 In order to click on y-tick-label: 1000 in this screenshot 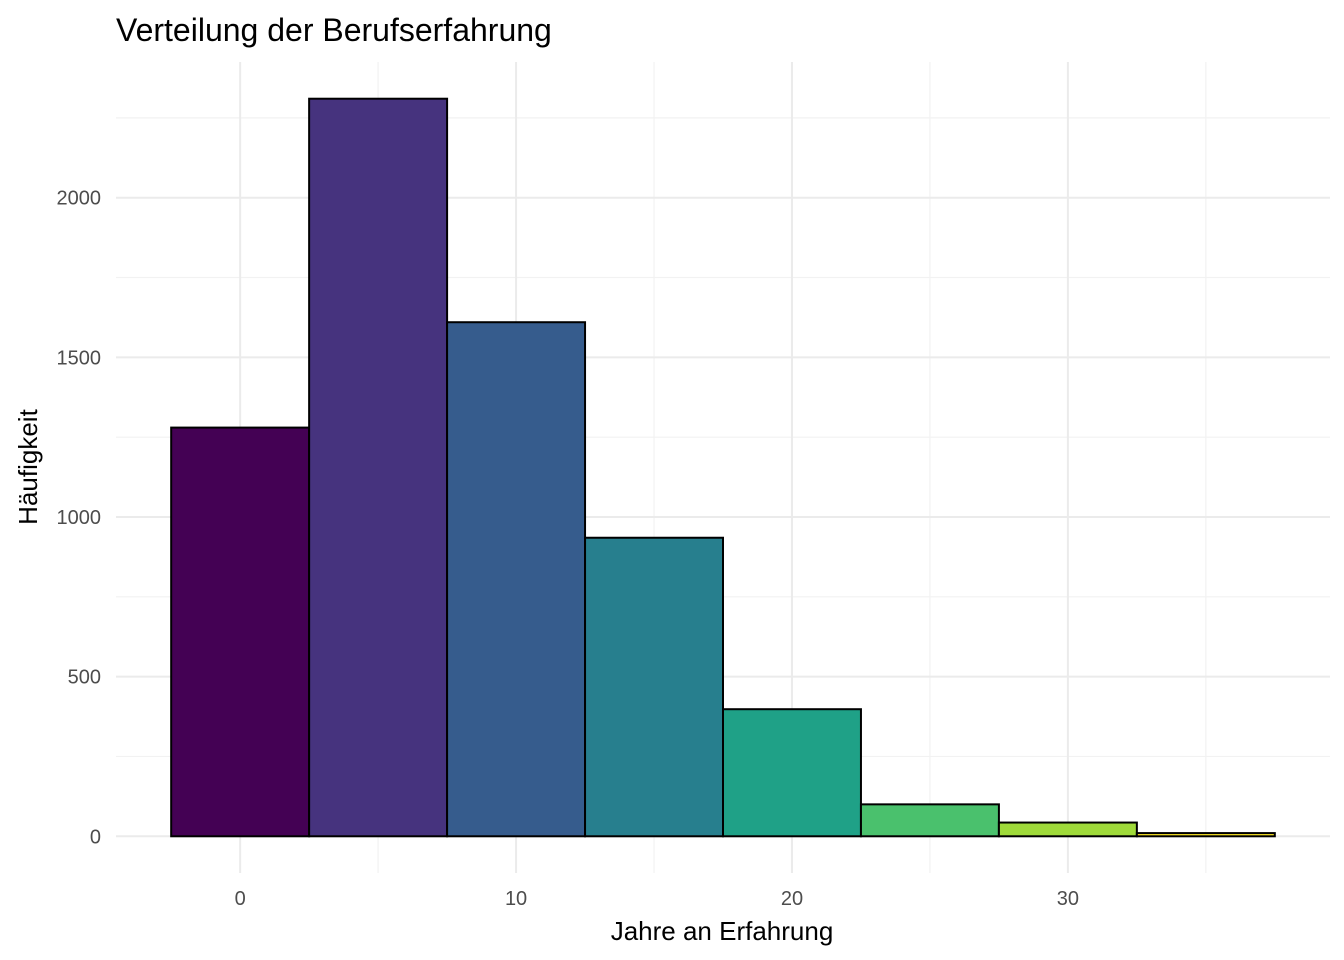, I will do `click(79, 518)`.